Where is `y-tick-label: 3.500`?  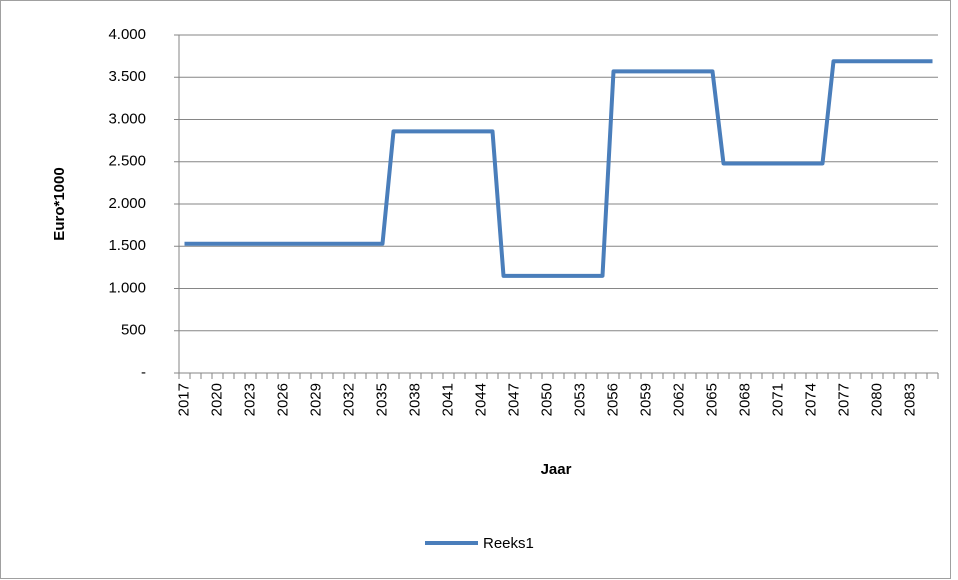 y-tick-label: 3.500 is located at coordinates (127, 76).